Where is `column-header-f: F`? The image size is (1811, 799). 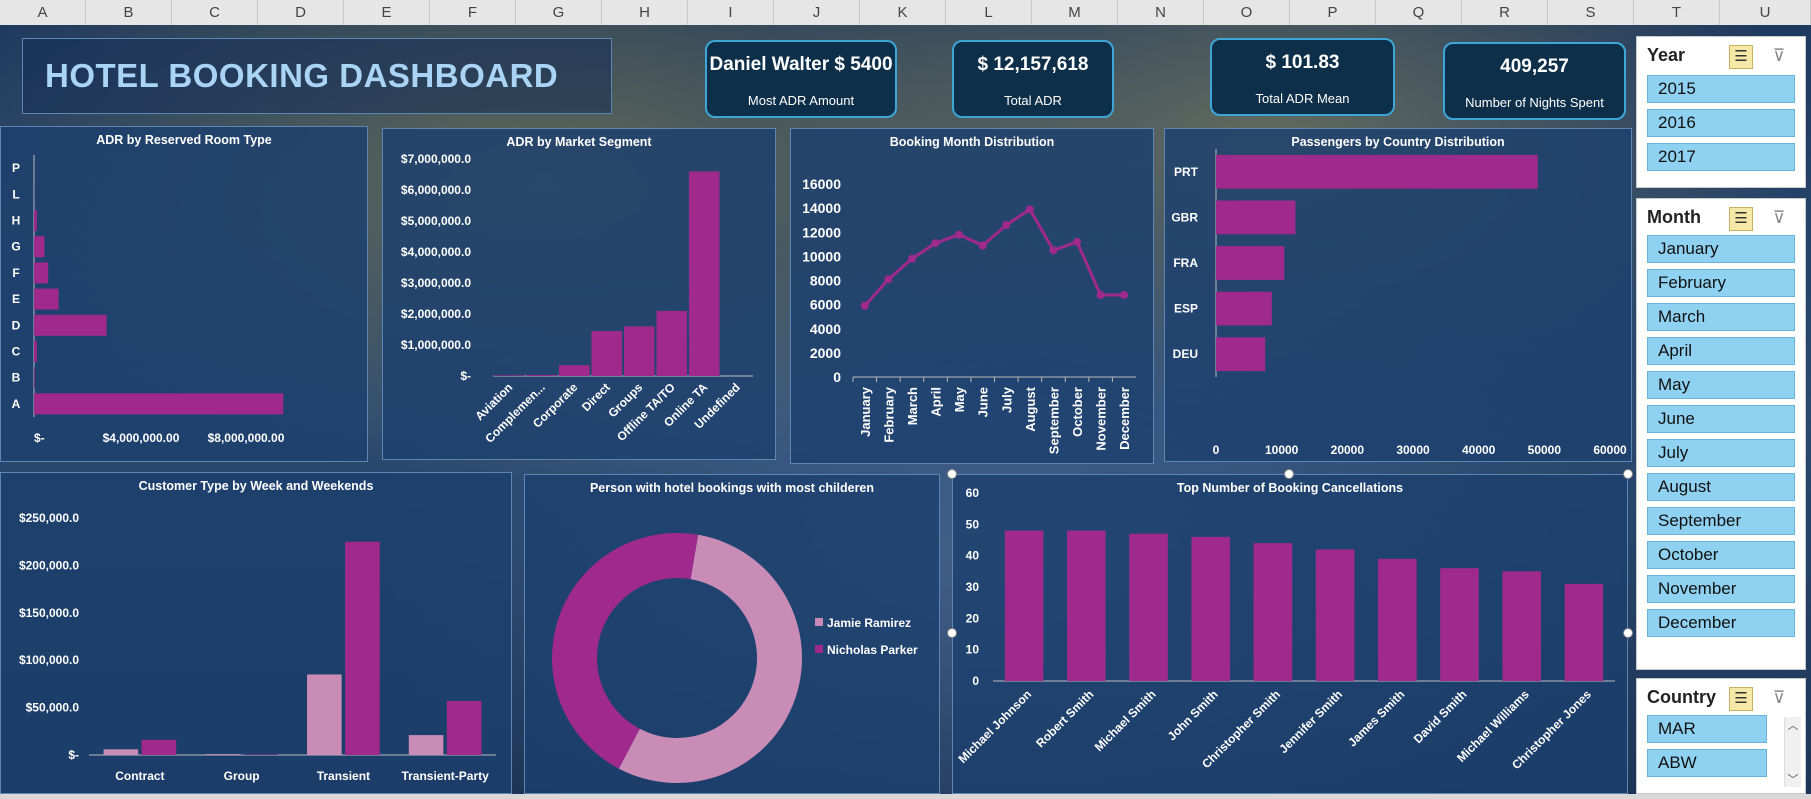 column-header-f: F is located at coordinates (473, 12).